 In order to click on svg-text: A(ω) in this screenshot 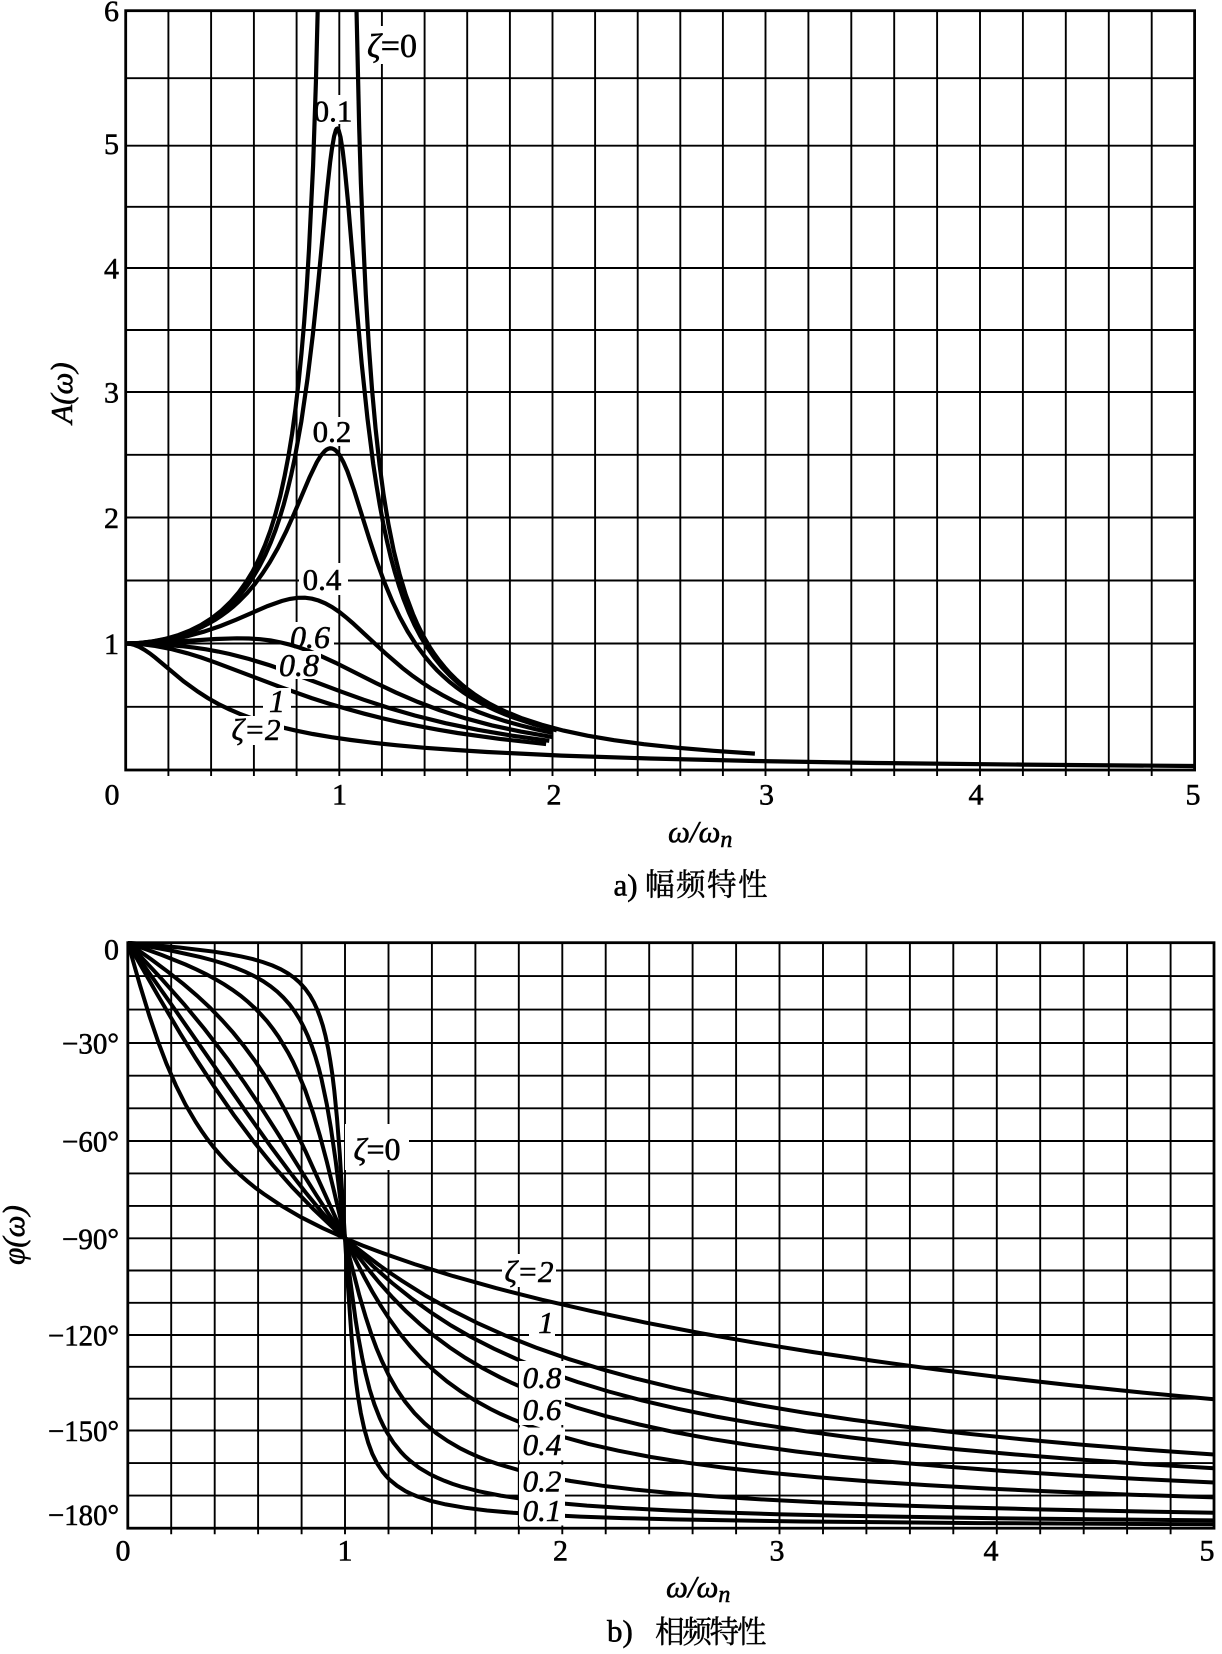, I will do `click(61, 393)`.